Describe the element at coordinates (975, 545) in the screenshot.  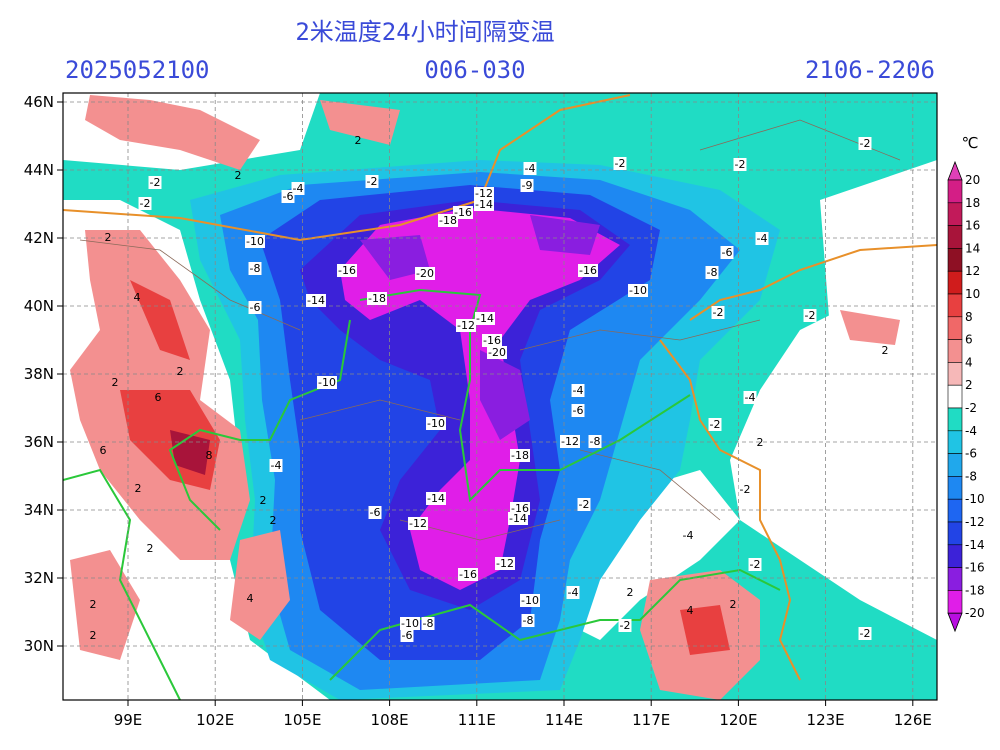
I see `colorbar-label: -14` at that location.